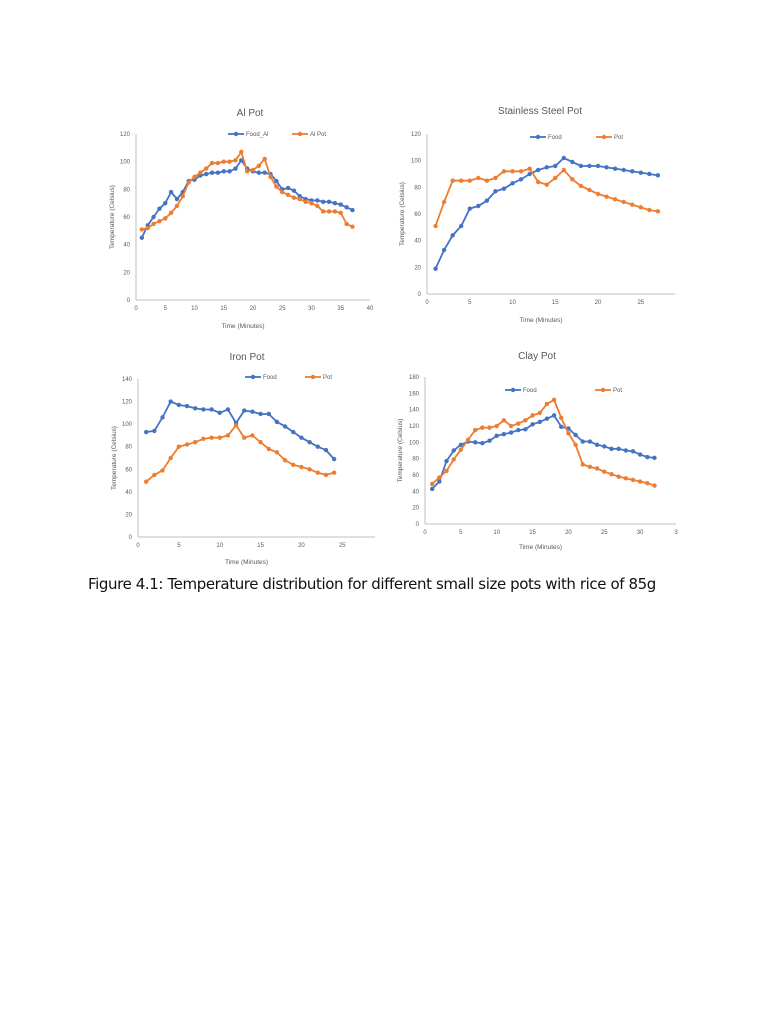 The width and height of the screenshot is (768, 1024). I want to click on chart-title: Clay Pot, so click(537, 356).